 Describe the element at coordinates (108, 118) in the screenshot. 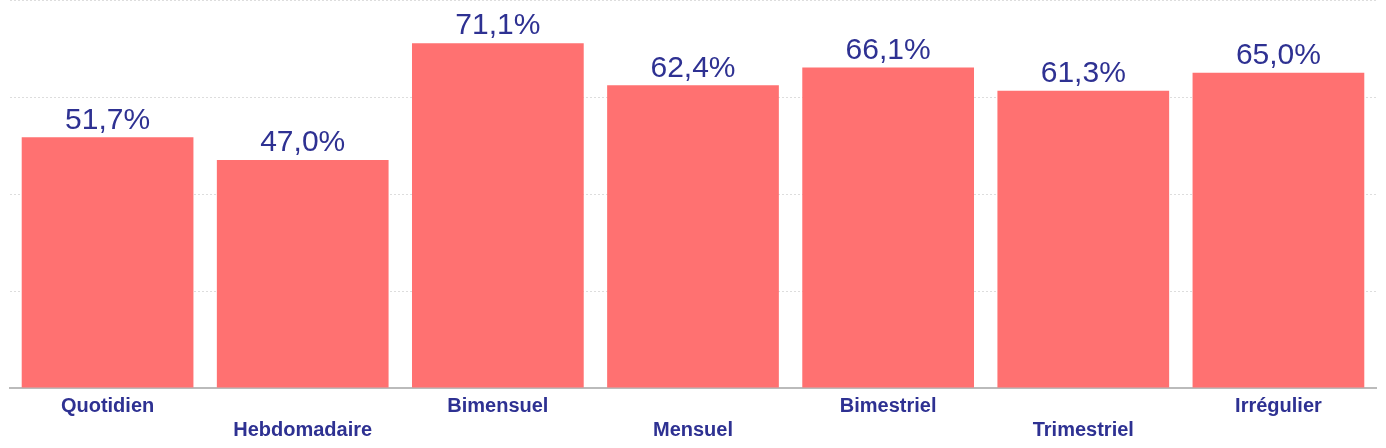

I see `data-label: 51,7%` at that location.